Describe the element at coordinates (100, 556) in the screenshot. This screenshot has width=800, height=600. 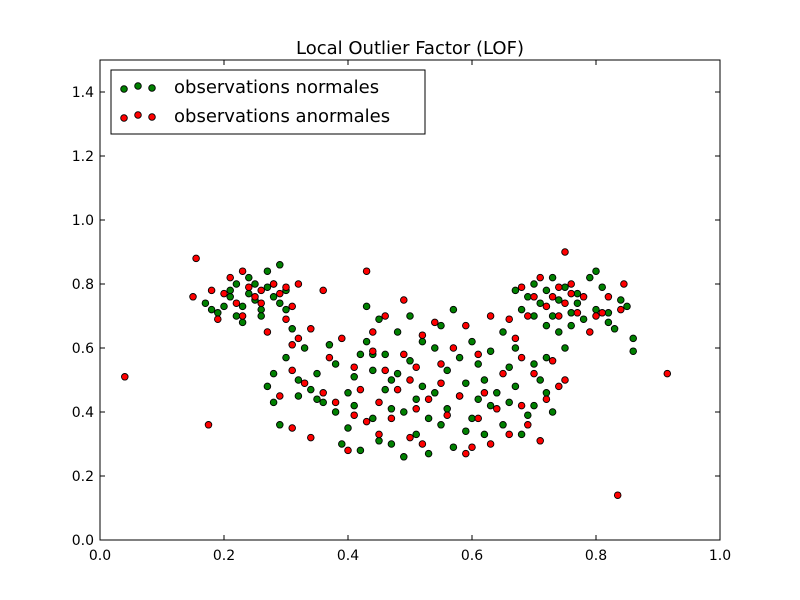
I see `x-tick-label: 0.0` at that location.